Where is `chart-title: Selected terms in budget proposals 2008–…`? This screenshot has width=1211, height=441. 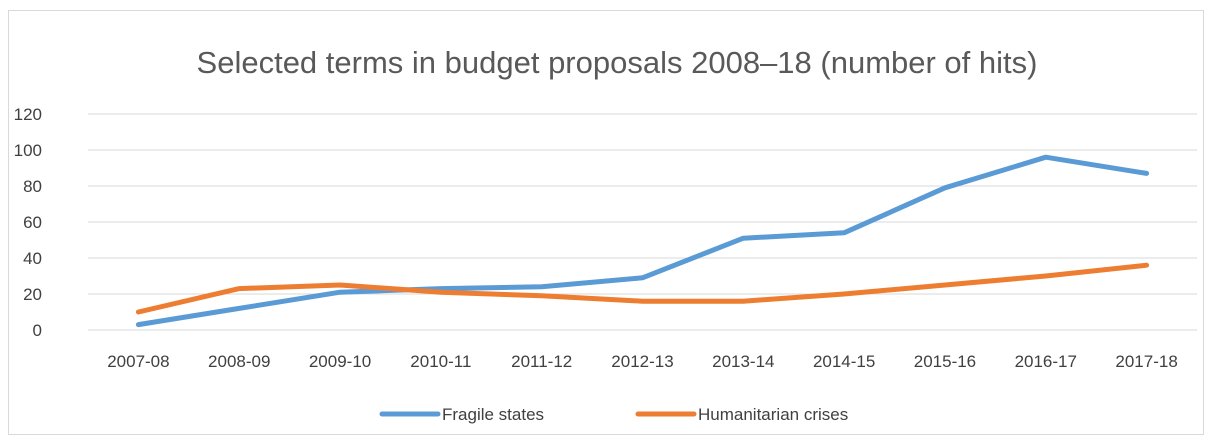
chart-title: Selected terms in budget proposals 2008–… is located at coordinates (617, 62).